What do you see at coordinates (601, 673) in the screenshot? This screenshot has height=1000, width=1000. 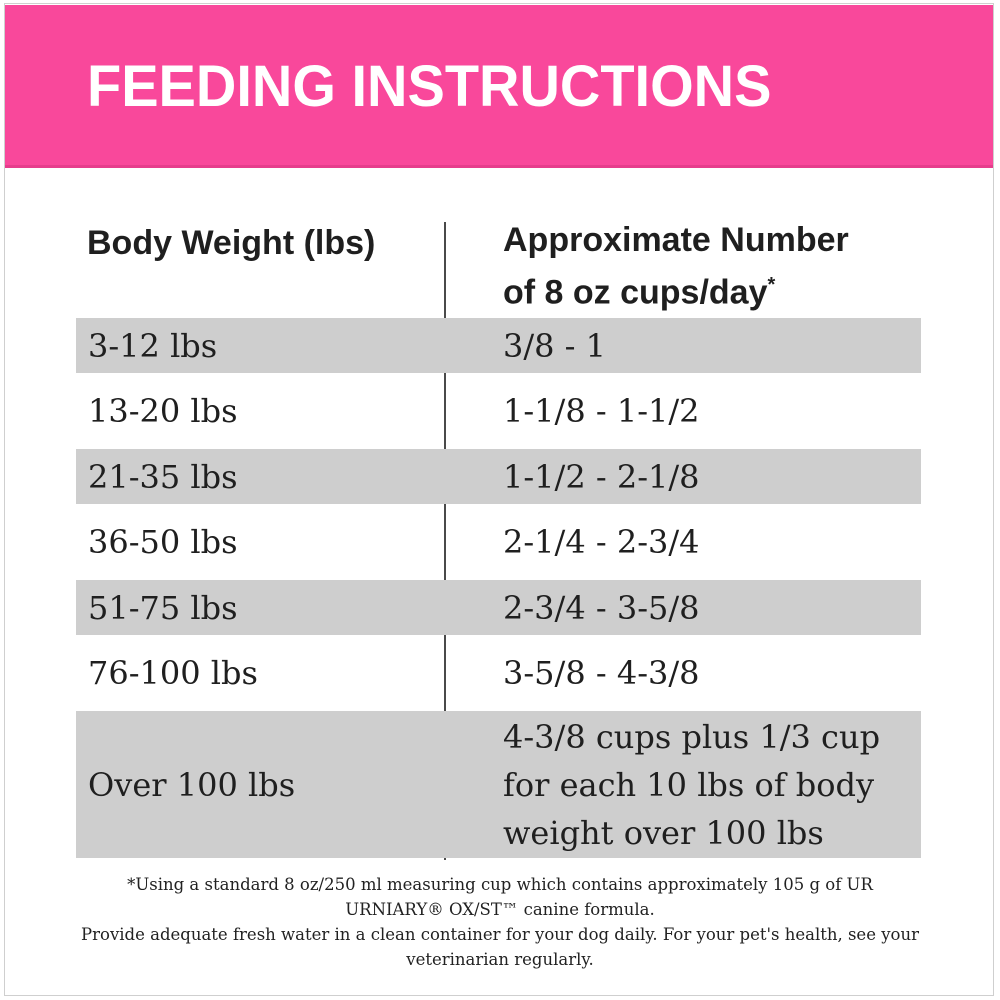 I see `cups-per-day-cell: 3-5/8 - 4-3/8` at bounding box center [601, 673].